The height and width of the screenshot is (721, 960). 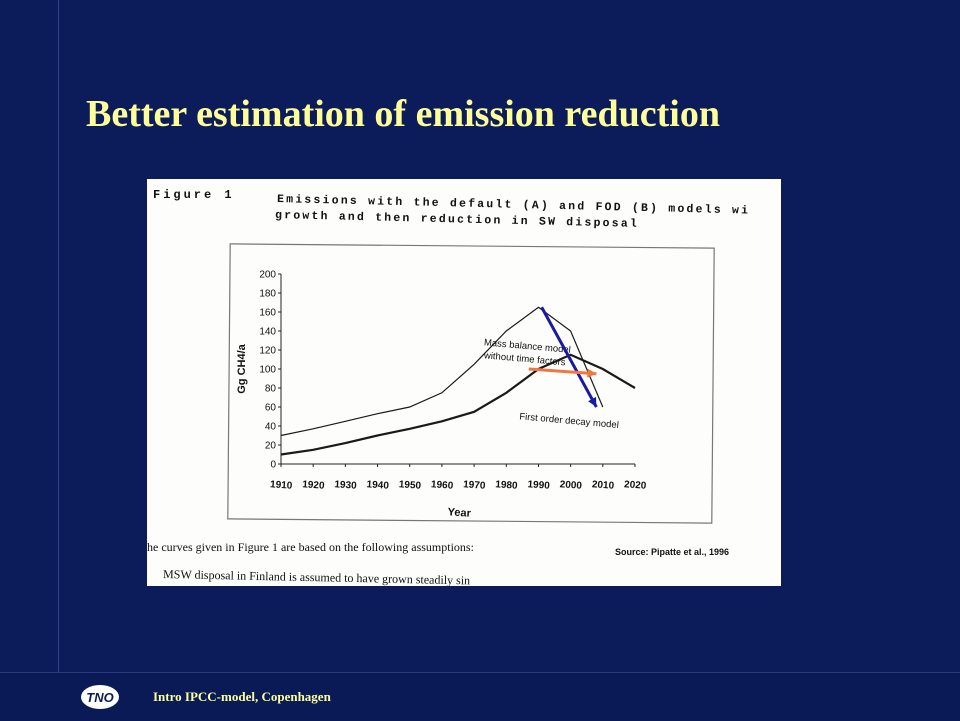 I want to click on y-tick-label: 200, so click(x=267, y=275).